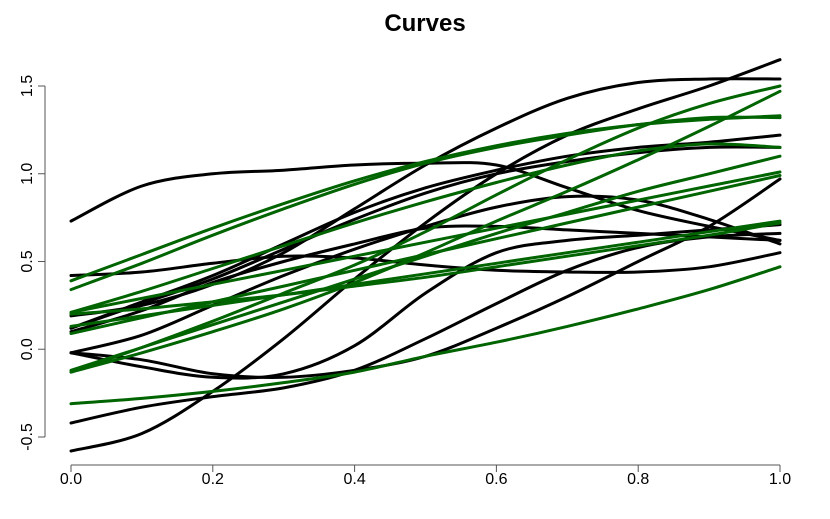 This screenshot has width=830, height=519. What do you see at coordinates (27, 349) in the screenshot?
I see `y-tick-label: 0.0` at bounding box center [27, 349].